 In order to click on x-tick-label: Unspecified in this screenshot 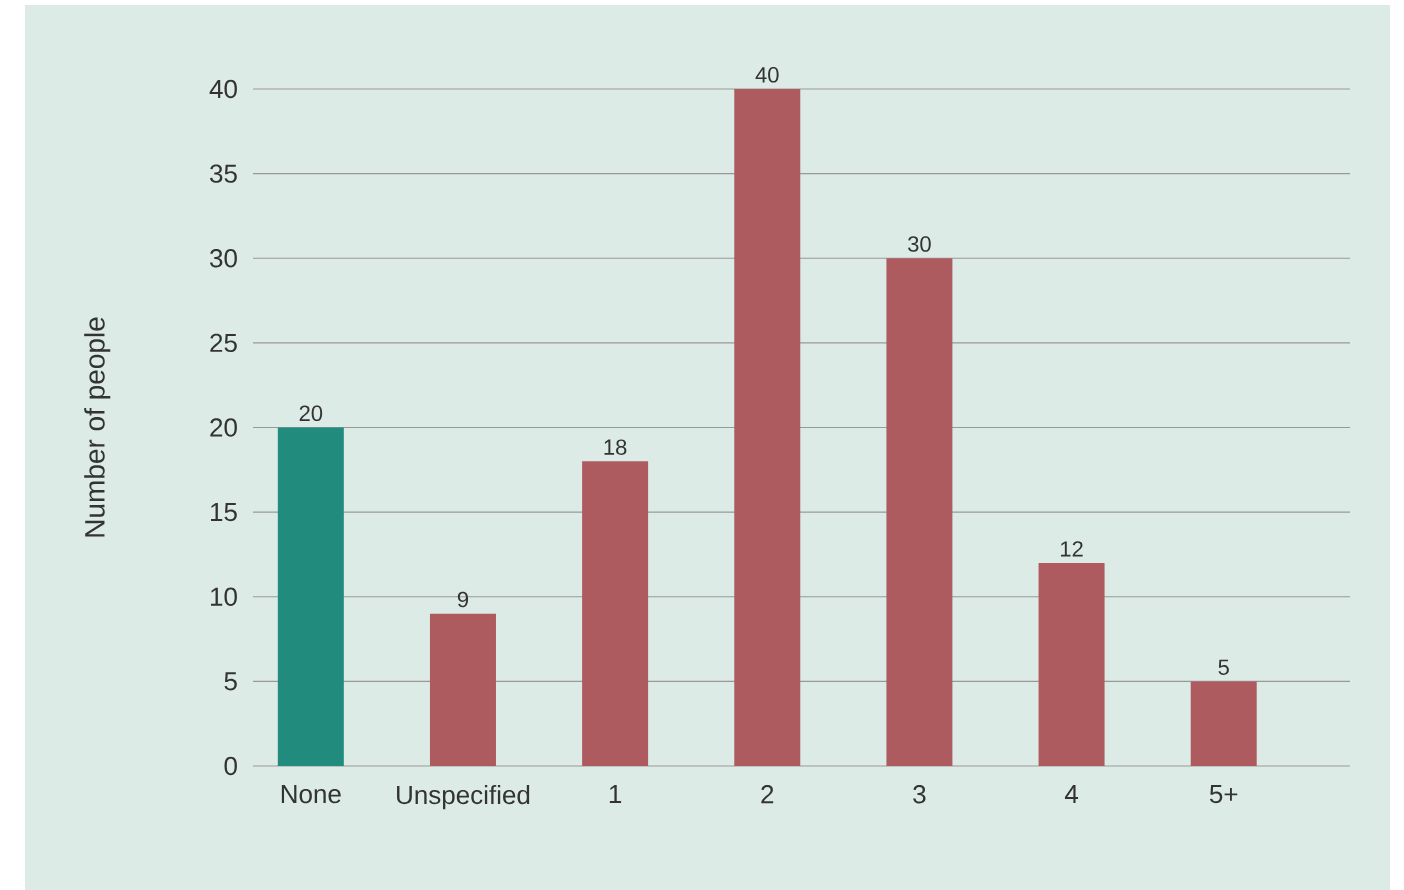, I will do `click(463, 797)`.